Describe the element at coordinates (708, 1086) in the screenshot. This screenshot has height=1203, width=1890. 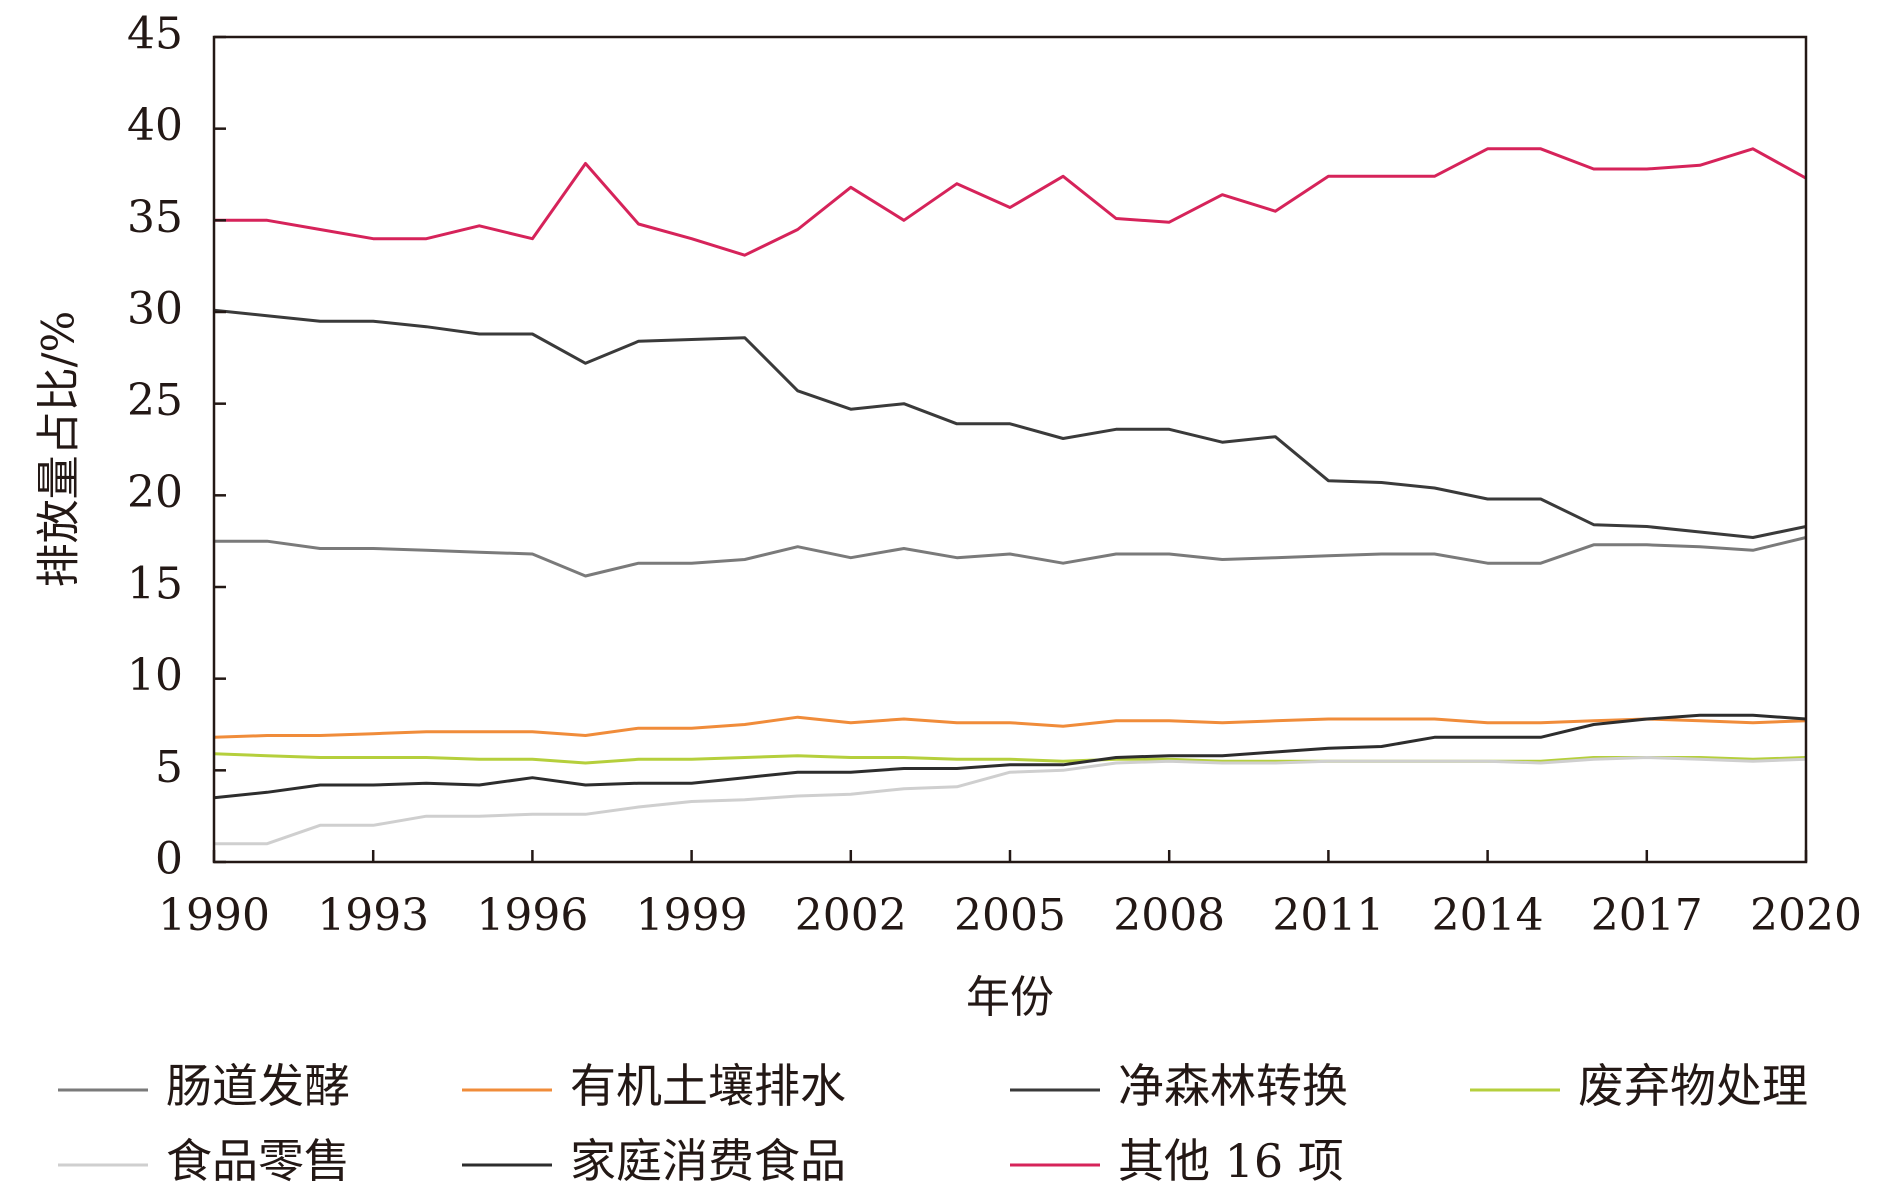
I see `legend-label-1: 有机土壤排水` at that location.